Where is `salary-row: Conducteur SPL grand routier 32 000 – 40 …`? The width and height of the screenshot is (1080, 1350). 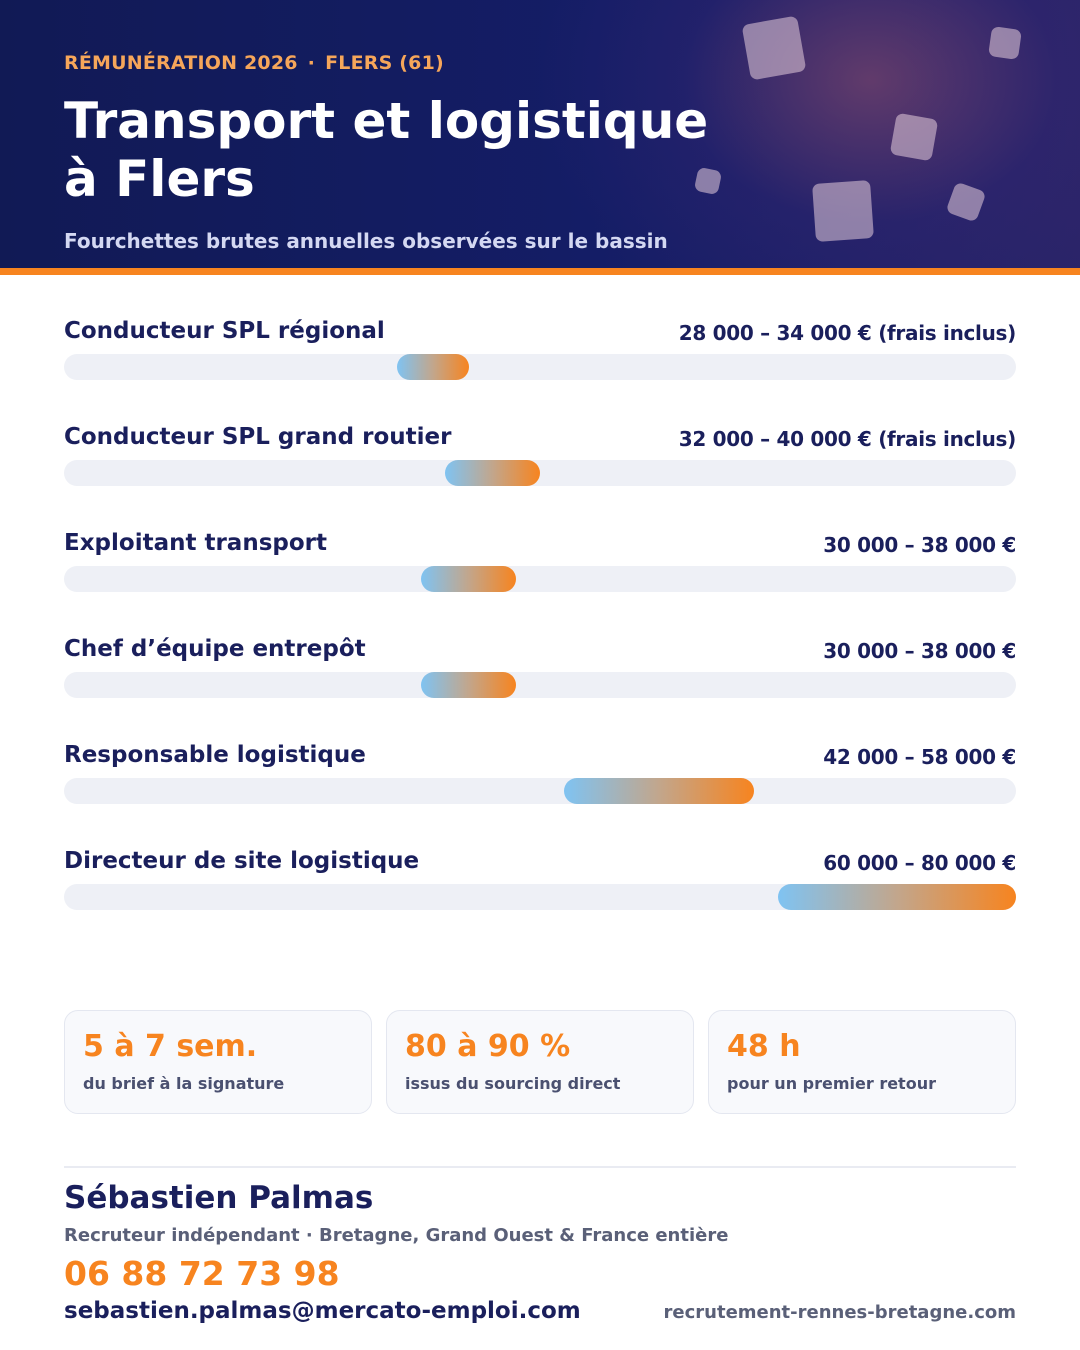 salary-row: Conducteur SPL grand routier 32 000 – 40 … is located at coordinates (540, 475).